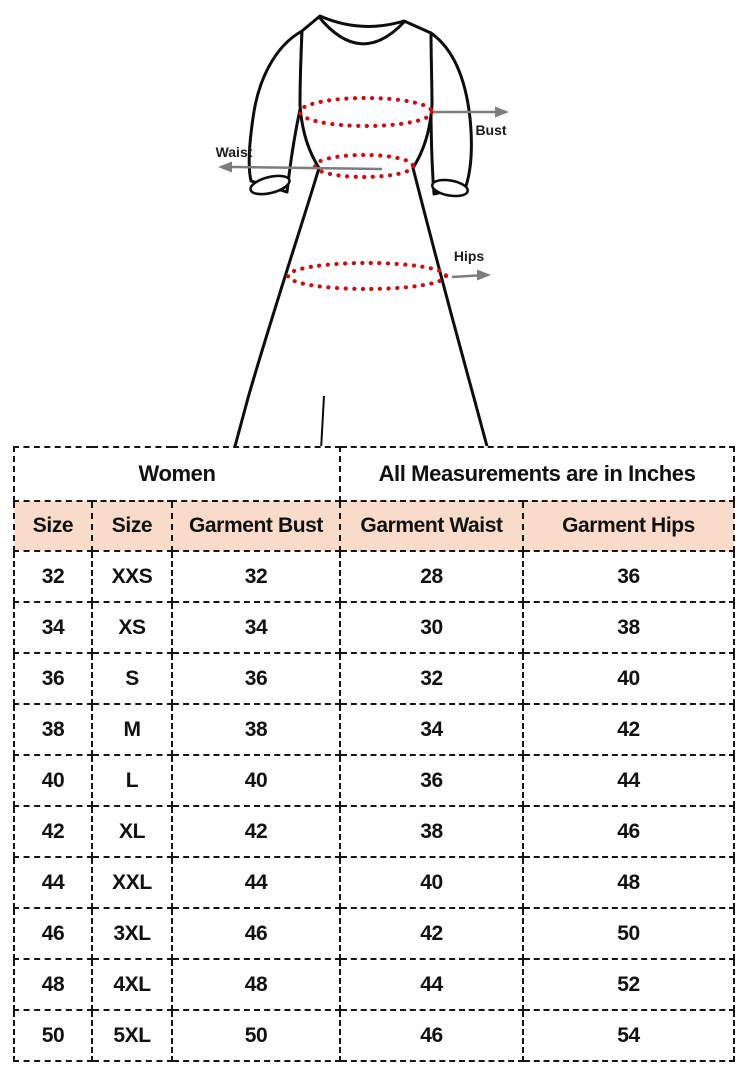  I want to click on bust-arrow, so click(471, 112).